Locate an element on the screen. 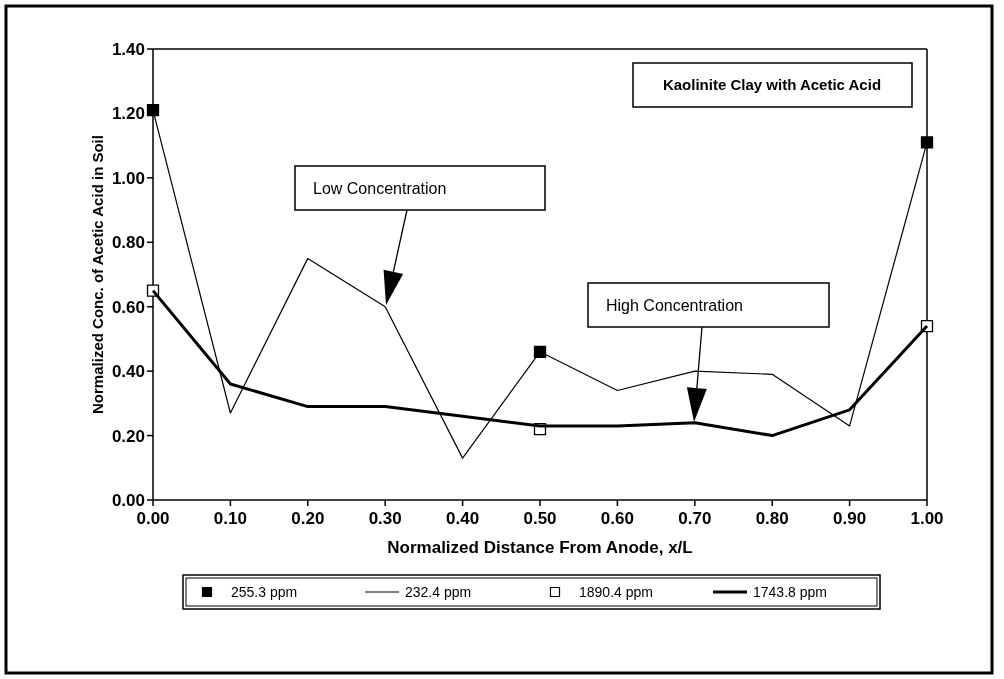 The image size is (1004, 679). text: Kaolinite Clay with Acetic Acid is located at coordinates (772, 85).